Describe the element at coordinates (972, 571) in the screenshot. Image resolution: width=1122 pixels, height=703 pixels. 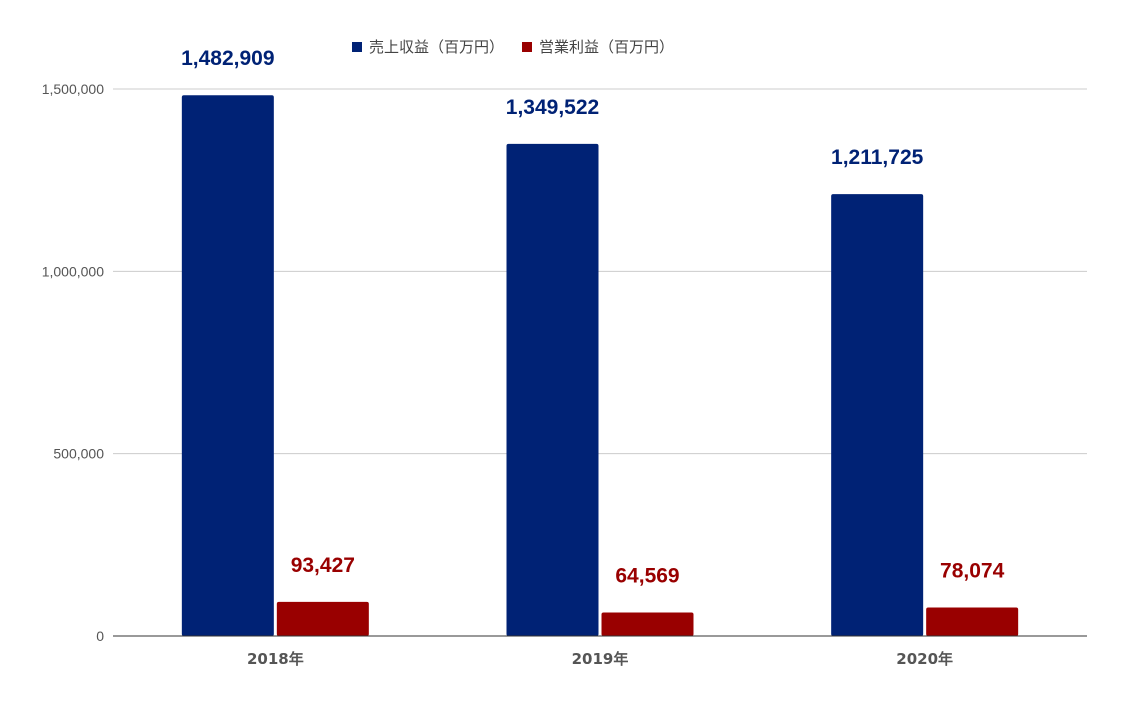
I see `data-label: 78,074` at that location.